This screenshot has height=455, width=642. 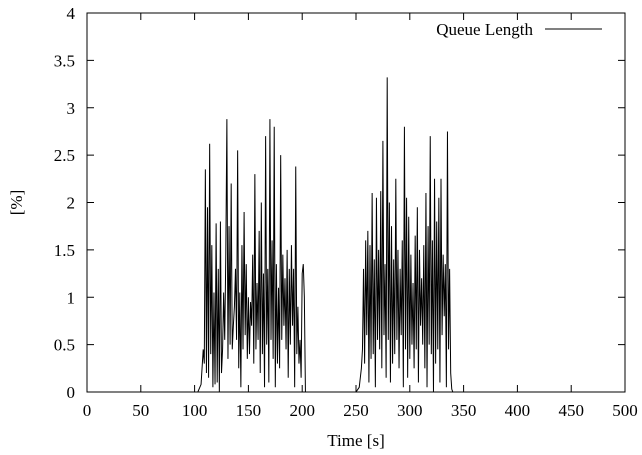 What do you see at coordinates (625, 410) in the screenshot?
I see `x-tick-label: 500` at bounding box center [625, 410].